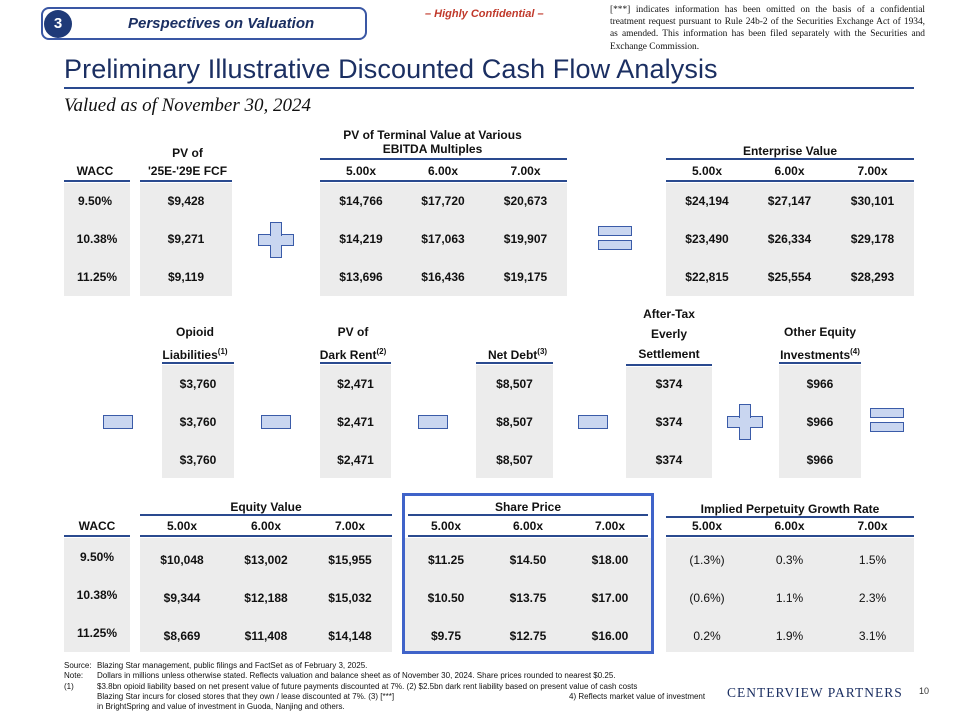 This screenshot has width=960, height=720. What do you see at coordinates (276, 240) in the screenshot?
I see `plus-icon` at bounding box center [276, 240].